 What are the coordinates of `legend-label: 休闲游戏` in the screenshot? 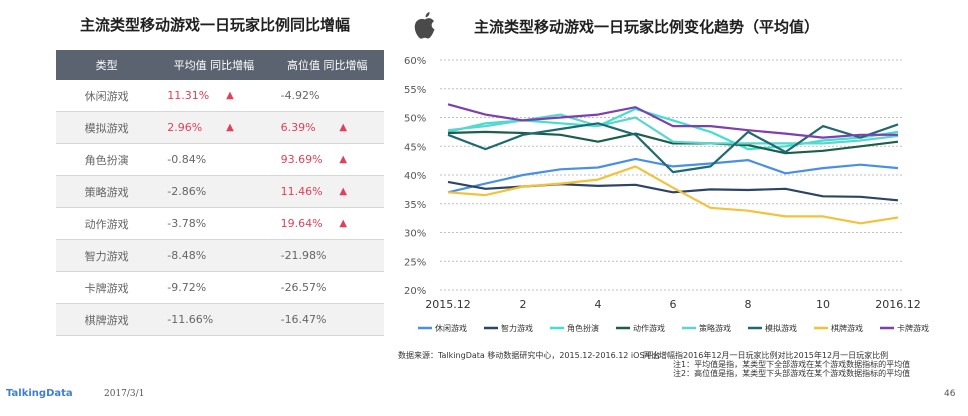 It's located at (451, 328).